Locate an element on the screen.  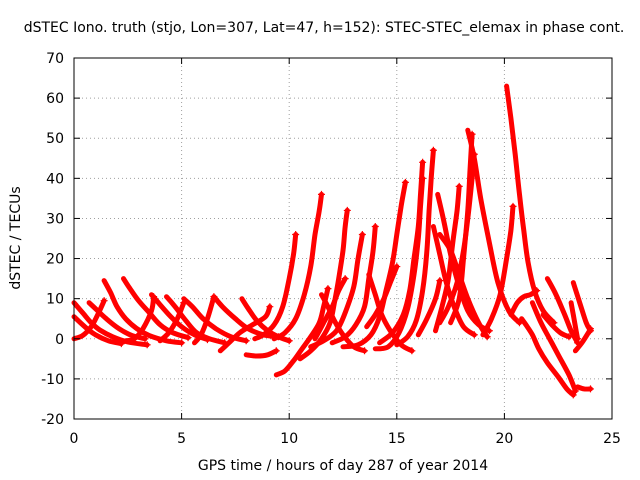
x-tick-label: 0 is located at coordinates (74, 439).